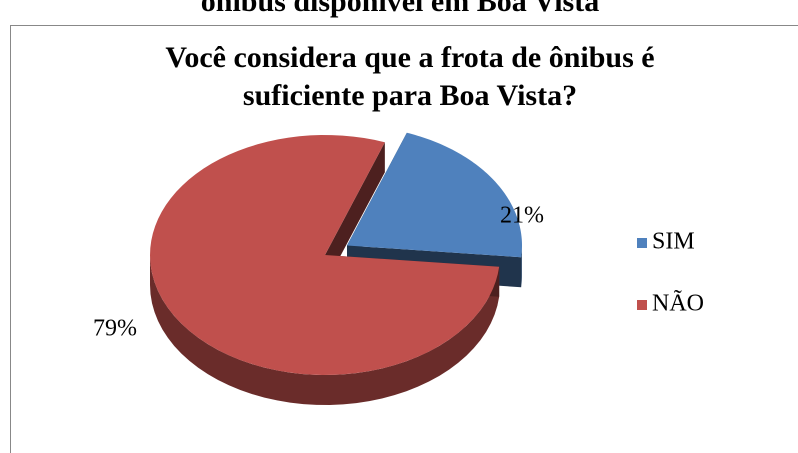 The width and height of the screenshot is (798, 453). Describe the element at coordinates (678, 304) in the screenshot. I see `legend-label: NÃO` at that location.